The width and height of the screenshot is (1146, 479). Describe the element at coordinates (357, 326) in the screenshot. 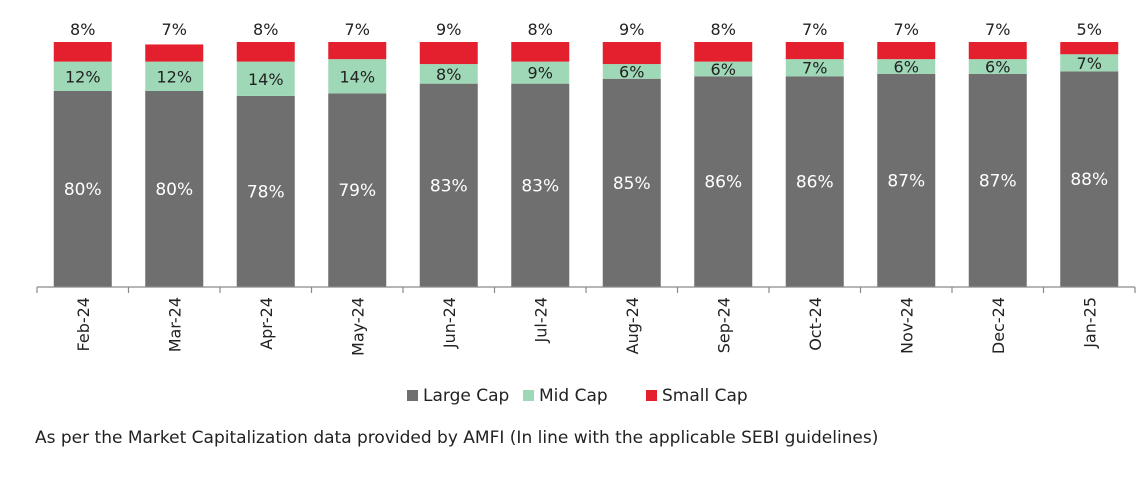

I see `x-tick-label: May-24` at that location.